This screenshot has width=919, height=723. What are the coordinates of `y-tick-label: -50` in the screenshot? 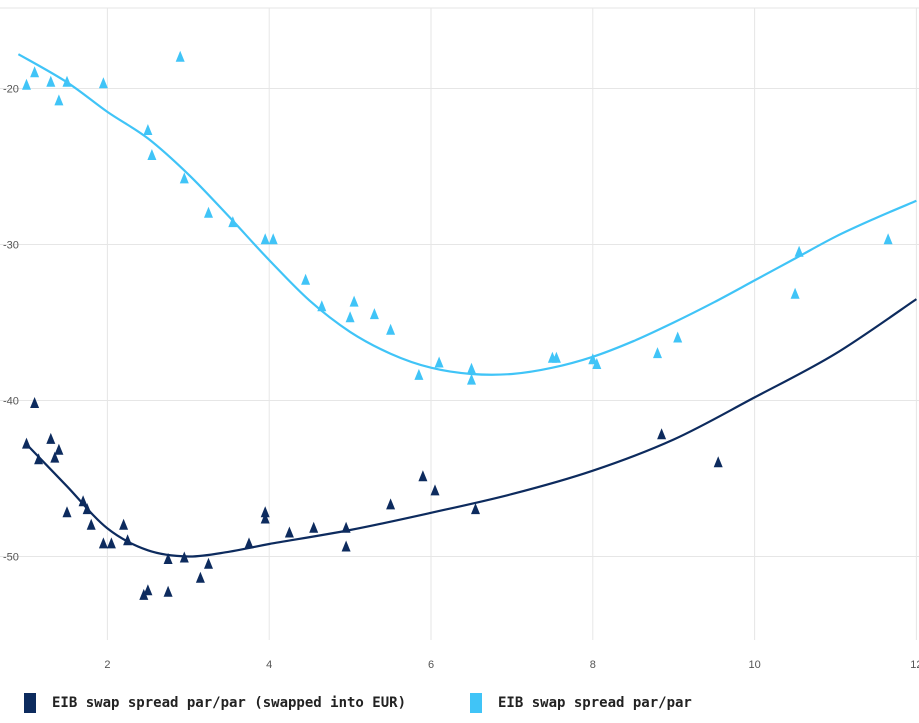 It's located at (11, 558).